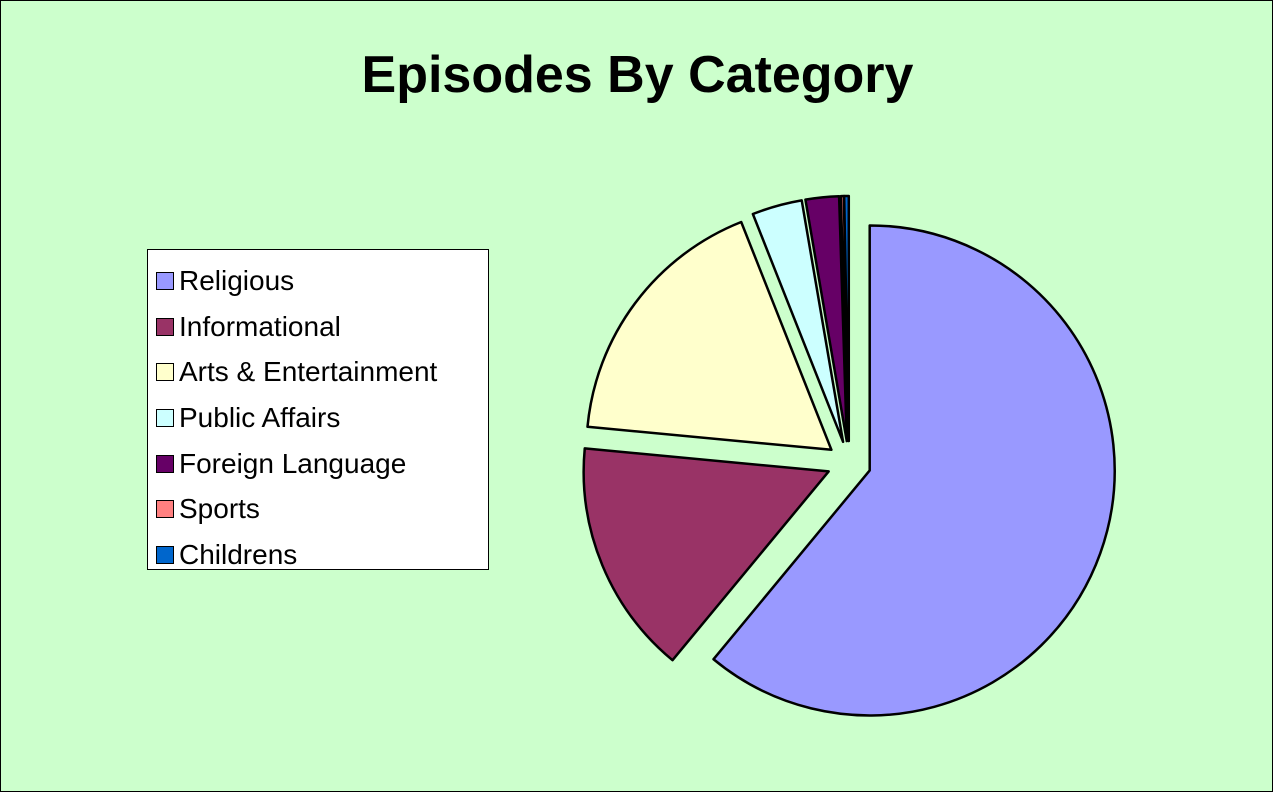 This screenshot has height=793, width=1273. What do you see at coordinates (826, 318) in the screenshot?
I see `pie-slice-foreign-language` at bounding box center [826, 318].